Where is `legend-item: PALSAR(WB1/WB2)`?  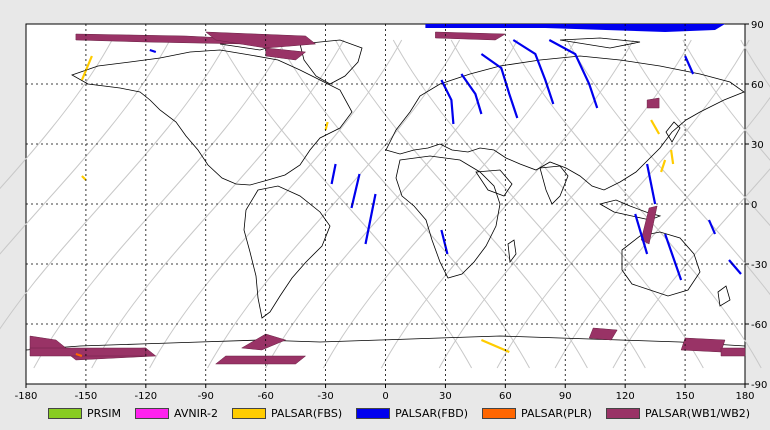 legend-item: PALSAR(WB1/WB2) is located at coordinates (678, 413).